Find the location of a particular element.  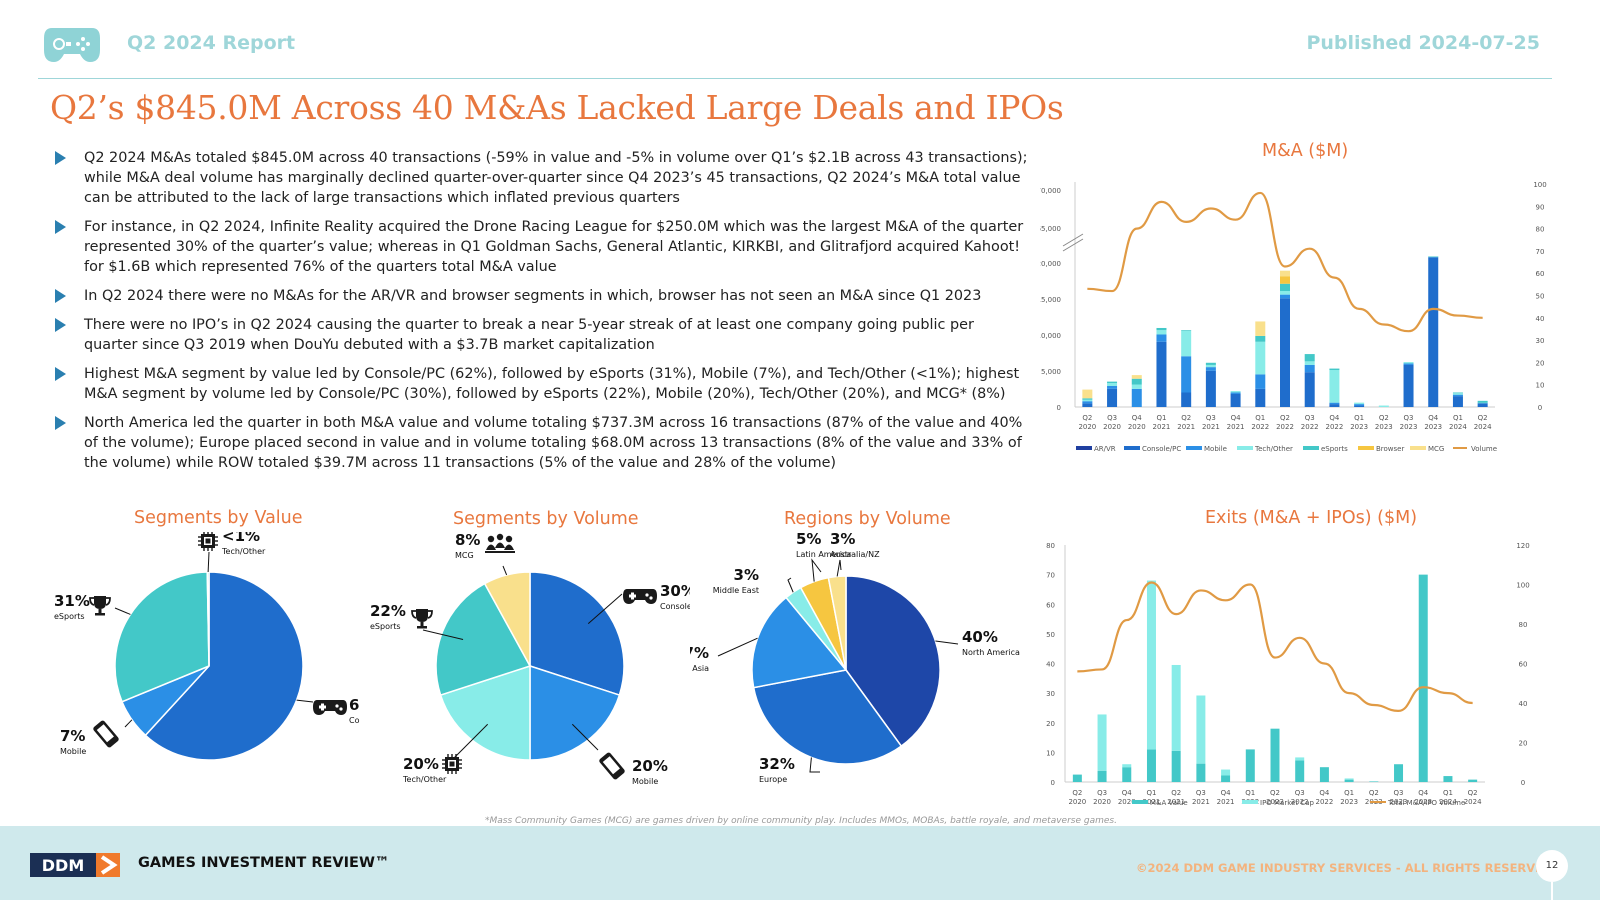

y-tick: 60 is located at coordinates (1050, 605).